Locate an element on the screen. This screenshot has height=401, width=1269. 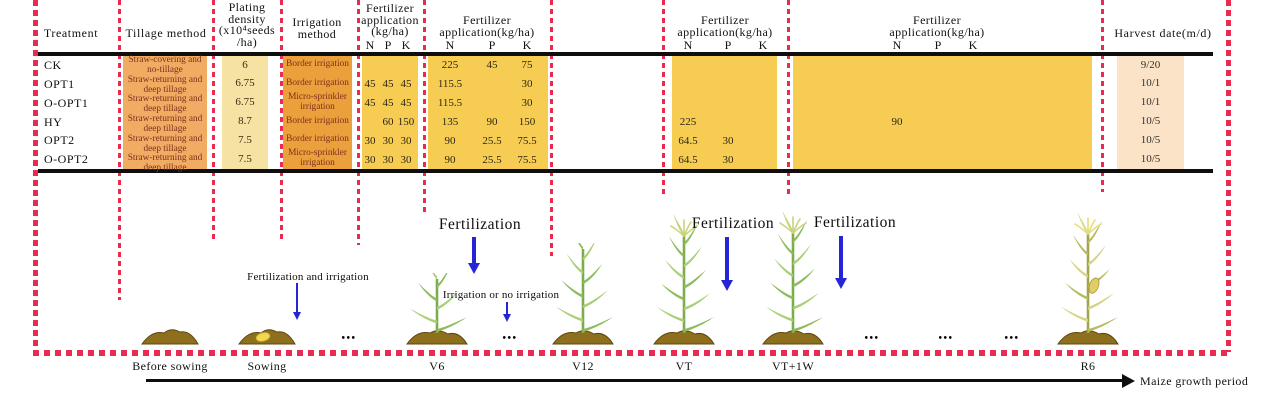
treatment-header: Treatment is located at coordinates (71, 33).